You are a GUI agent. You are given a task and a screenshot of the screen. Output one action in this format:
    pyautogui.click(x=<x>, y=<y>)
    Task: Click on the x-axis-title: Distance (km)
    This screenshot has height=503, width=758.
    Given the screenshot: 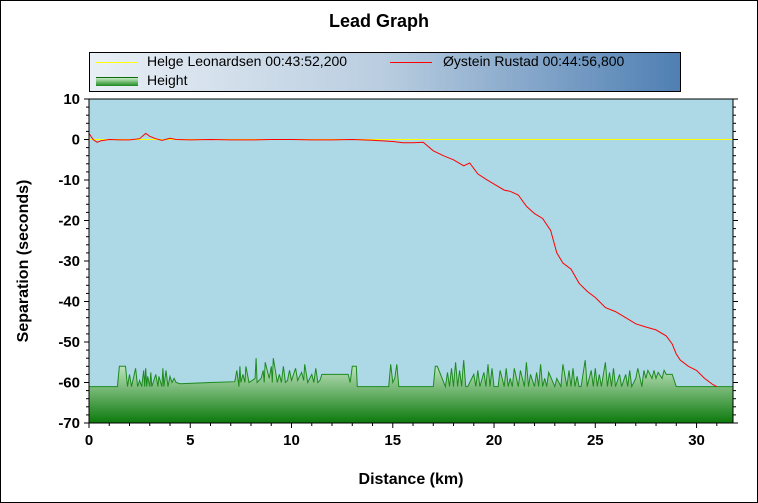 What is the action you would take?
    pyautogui.click(x=411, y=479)
    